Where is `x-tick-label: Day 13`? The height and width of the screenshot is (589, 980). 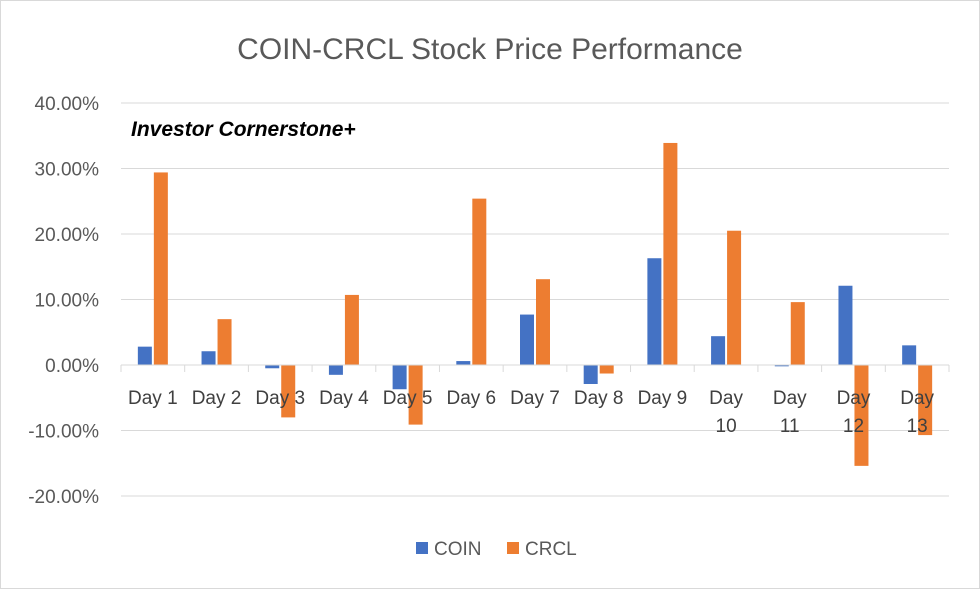 x-tick-label: Day 13 is located at coordinates (917, 412).